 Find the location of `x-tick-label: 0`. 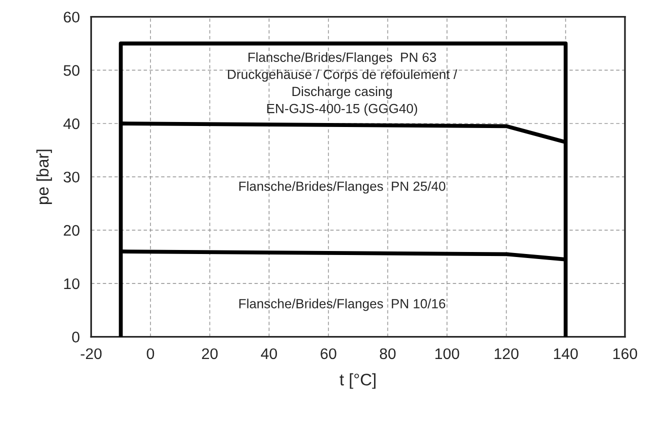

x-tick-label: 0 is located at coordinates (150, 354).